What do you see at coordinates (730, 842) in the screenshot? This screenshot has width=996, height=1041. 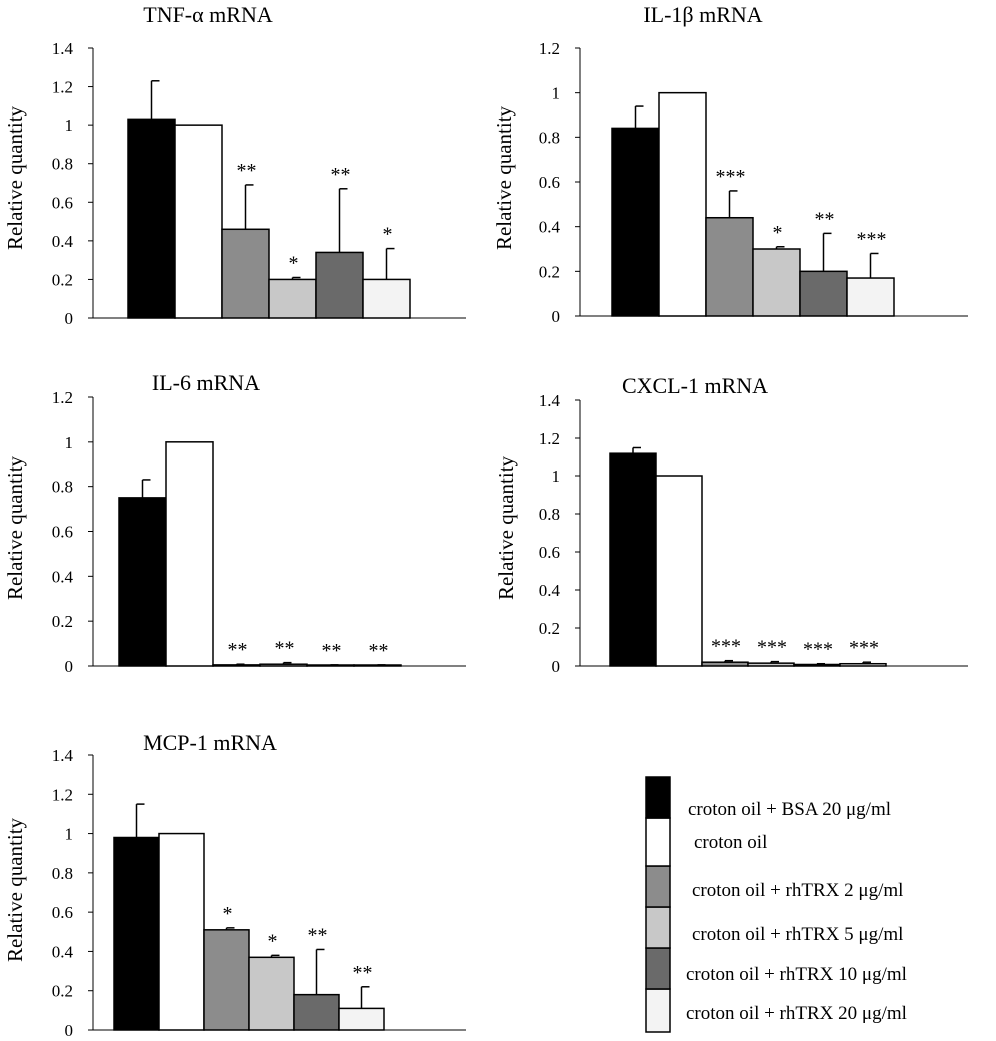 I see `legend-label: croton oil` at bounding box center [730, 842].